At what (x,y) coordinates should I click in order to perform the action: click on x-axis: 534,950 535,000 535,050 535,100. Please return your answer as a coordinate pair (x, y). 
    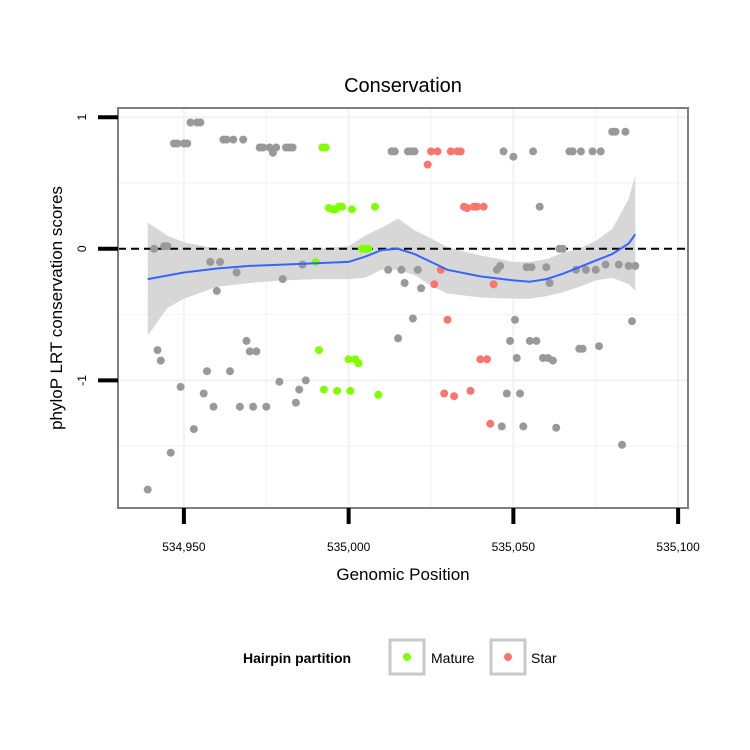
    Looking at the image, I should click on (431, 531).